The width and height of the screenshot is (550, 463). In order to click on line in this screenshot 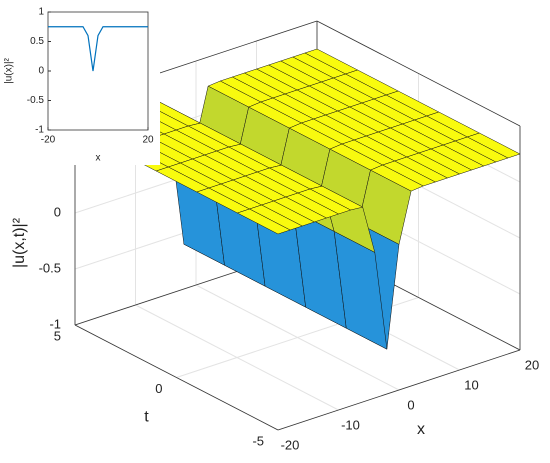, I will do `click(98, 49)`.